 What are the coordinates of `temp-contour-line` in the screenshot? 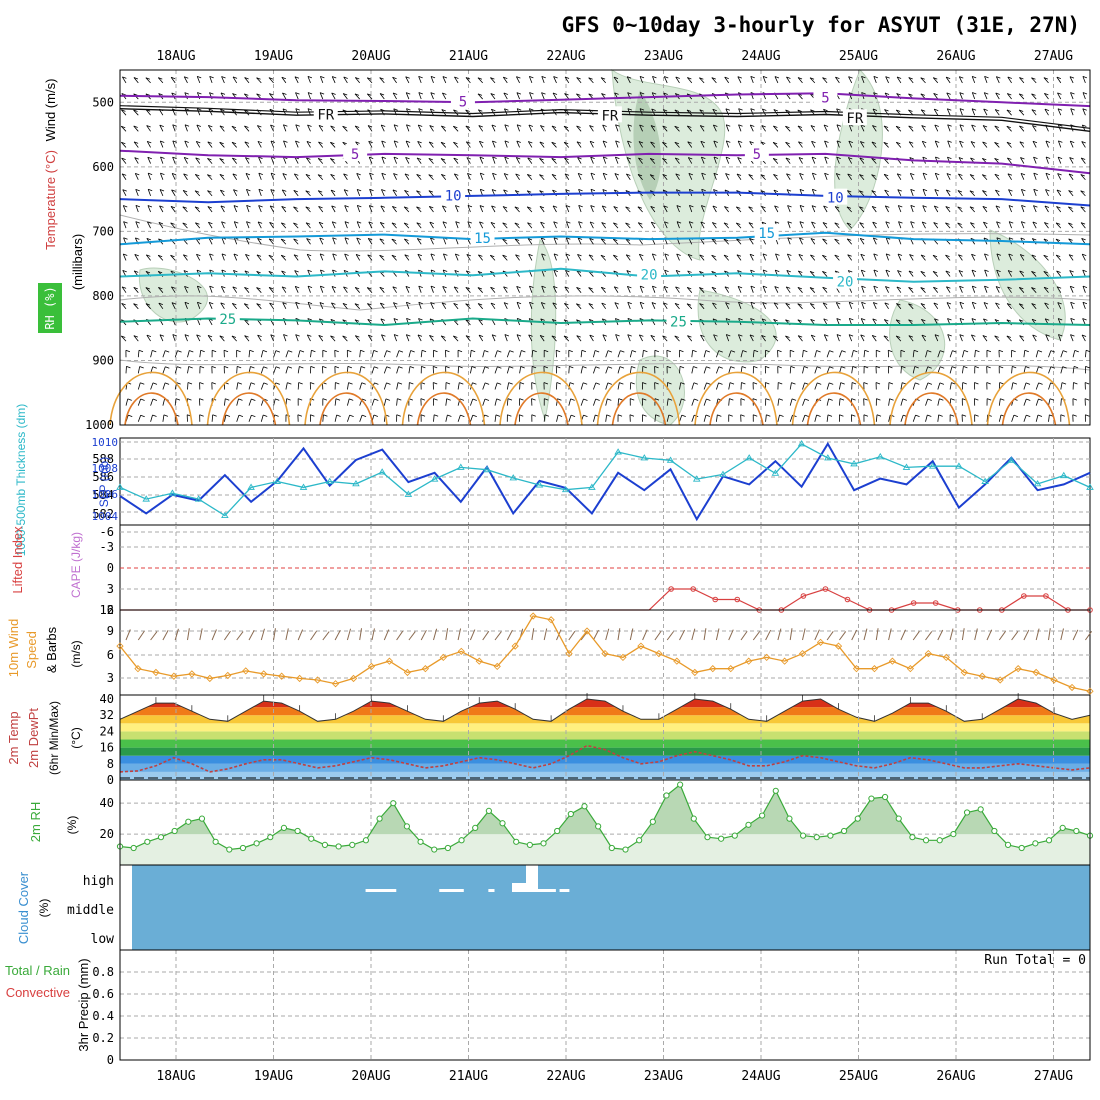 It's located at (605, 322).